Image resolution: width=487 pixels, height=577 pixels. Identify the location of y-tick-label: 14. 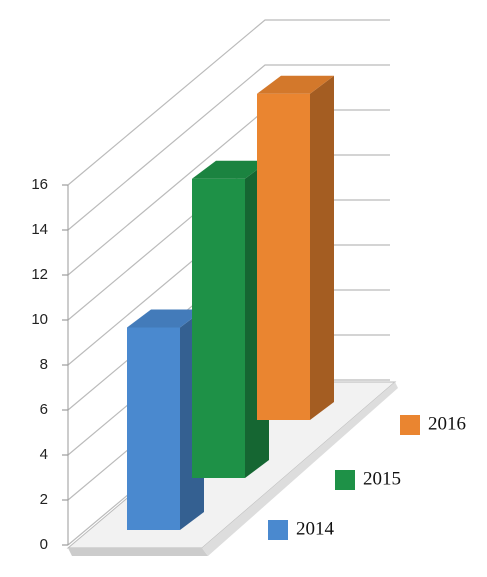
(39, 229).